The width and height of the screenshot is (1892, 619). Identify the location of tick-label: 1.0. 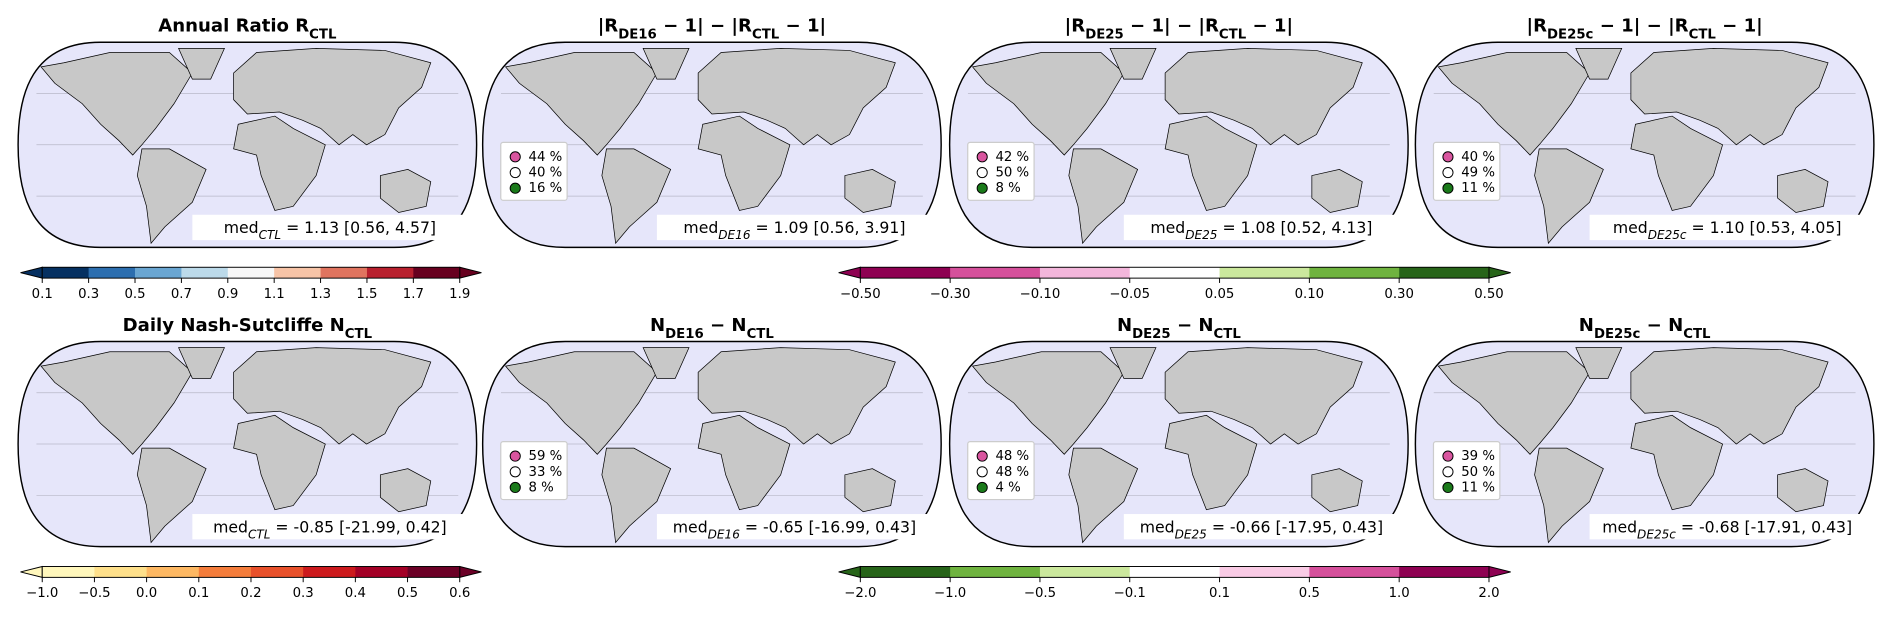
(1399, 593).